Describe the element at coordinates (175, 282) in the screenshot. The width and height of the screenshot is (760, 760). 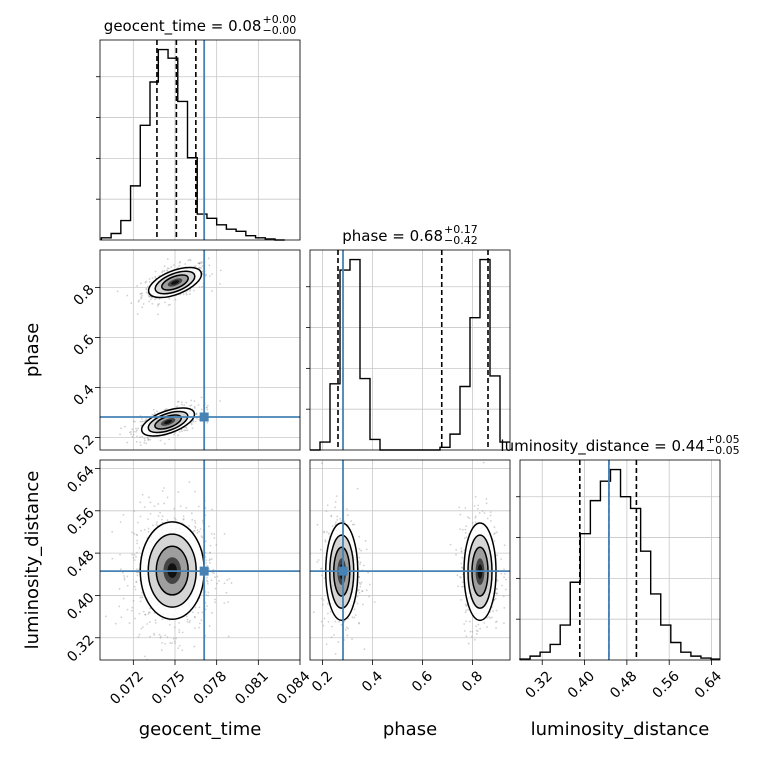
I see `density-contour` at that location.